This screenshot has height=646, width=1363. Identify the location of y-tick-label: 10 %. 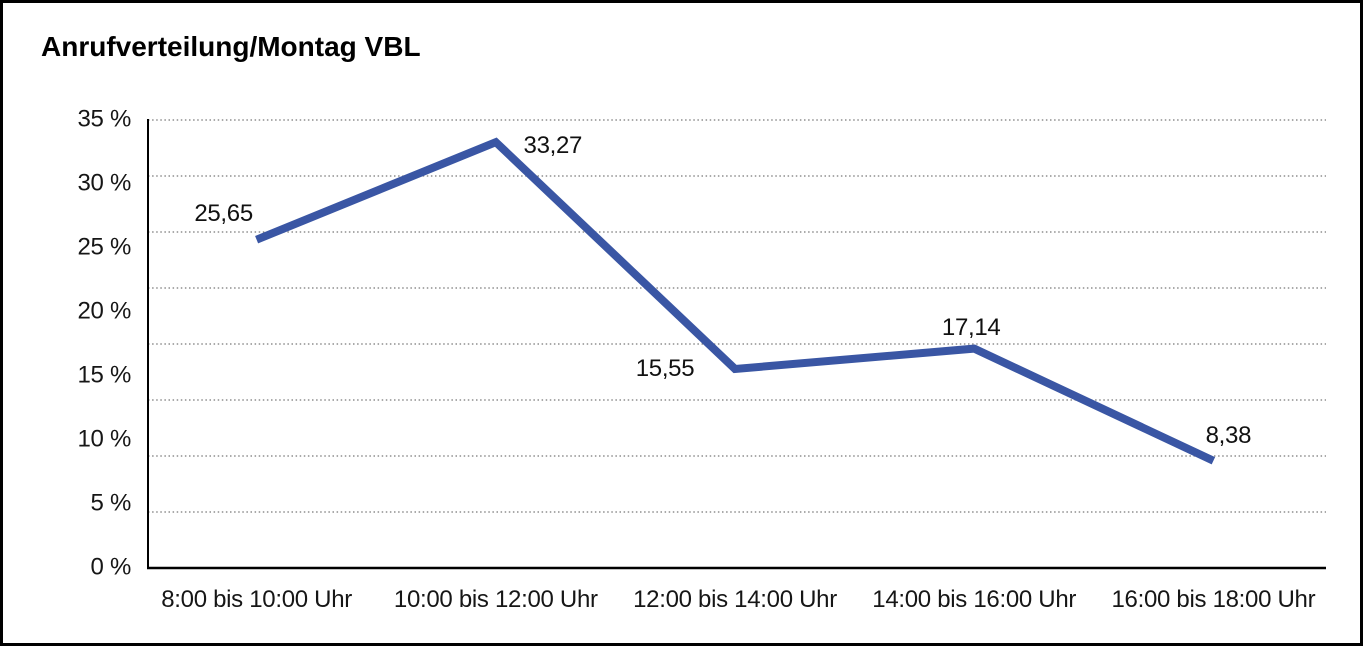
(104, 439).